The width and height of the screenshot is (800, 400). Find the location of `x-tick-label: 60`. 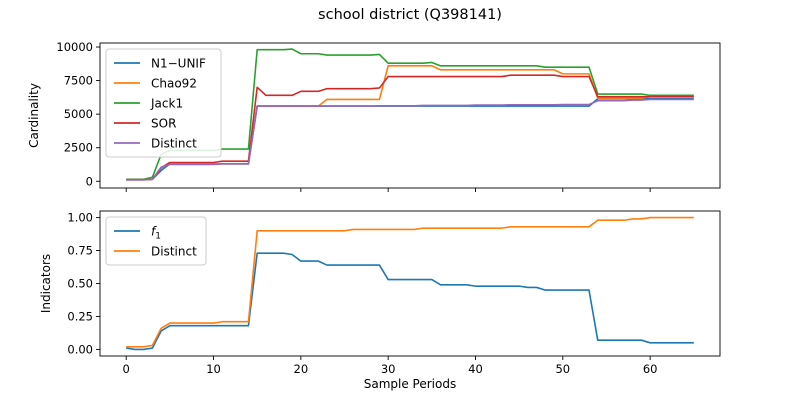

x-tick-label: 60 is located at coordinates (650, 369).